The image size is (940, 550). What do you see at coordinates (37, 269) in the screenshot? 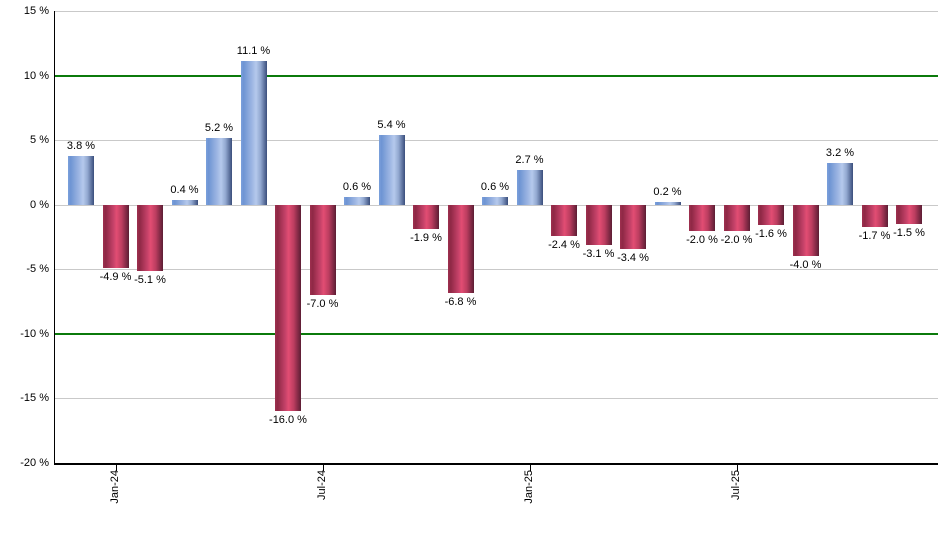
I see `y-axis-tick-label: -5 %` at bounding box center [37, 269].